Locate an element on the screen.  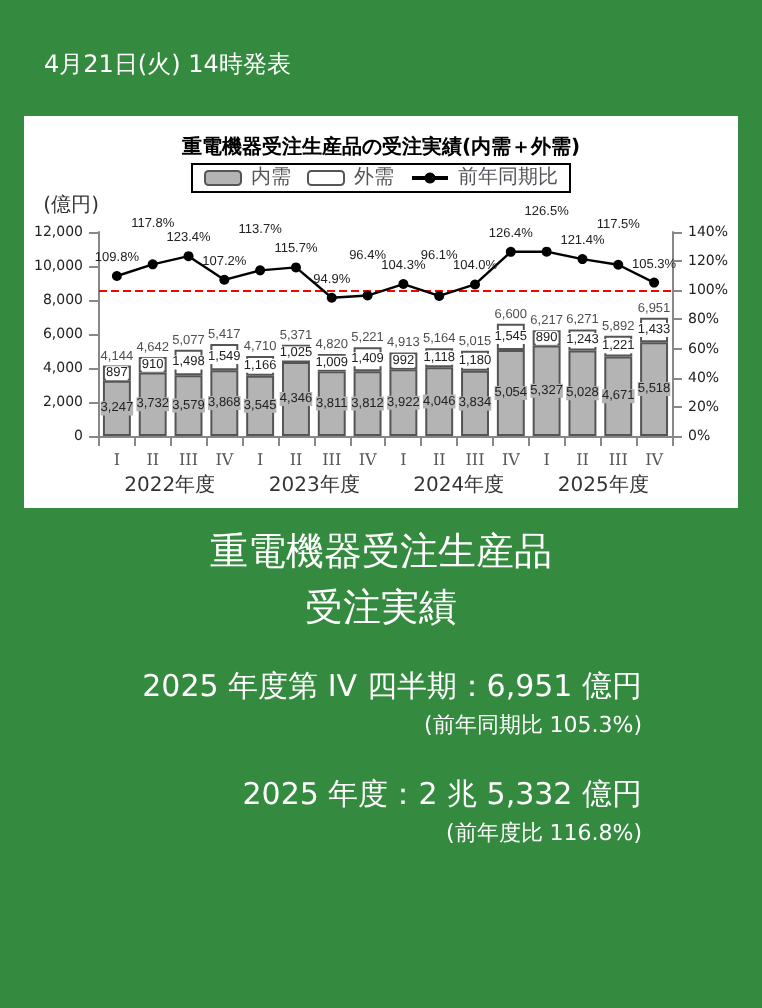
text: 2022年度 is located at coordinates (170, 485).